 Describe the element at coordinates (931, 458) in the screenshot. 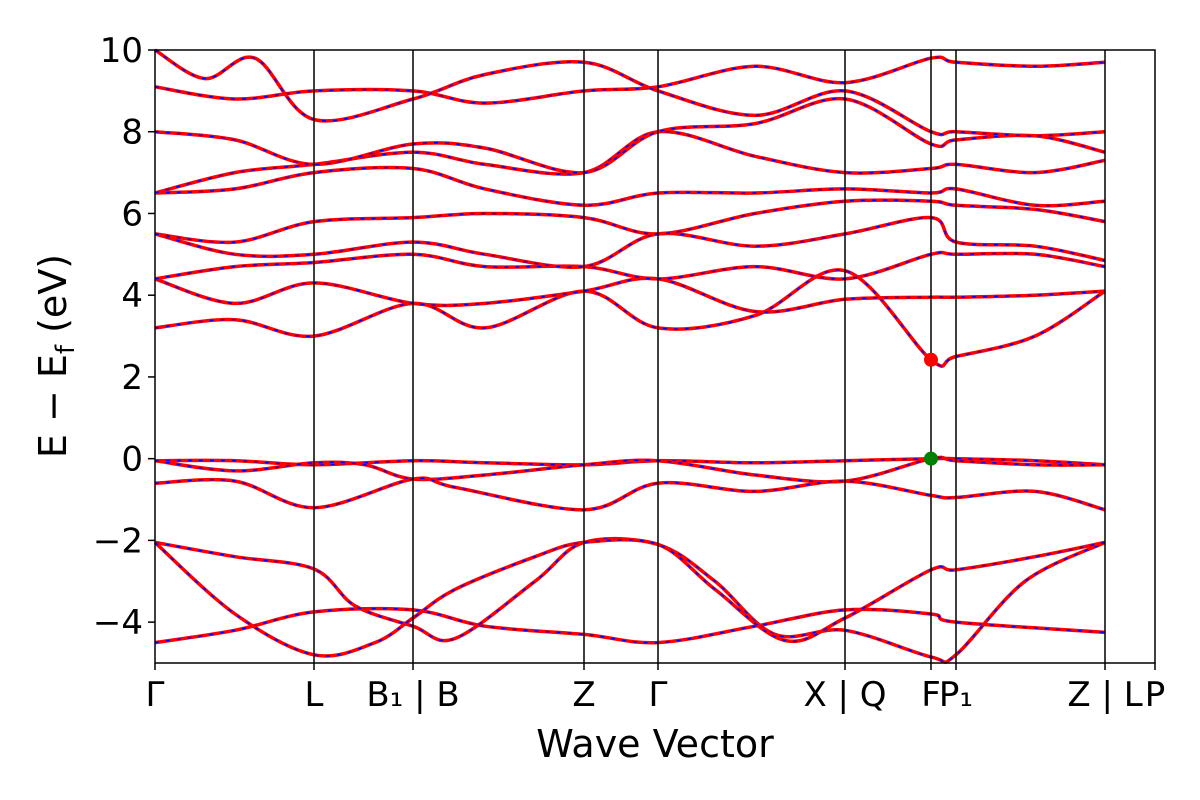

I see `vbm-marker` at that location.